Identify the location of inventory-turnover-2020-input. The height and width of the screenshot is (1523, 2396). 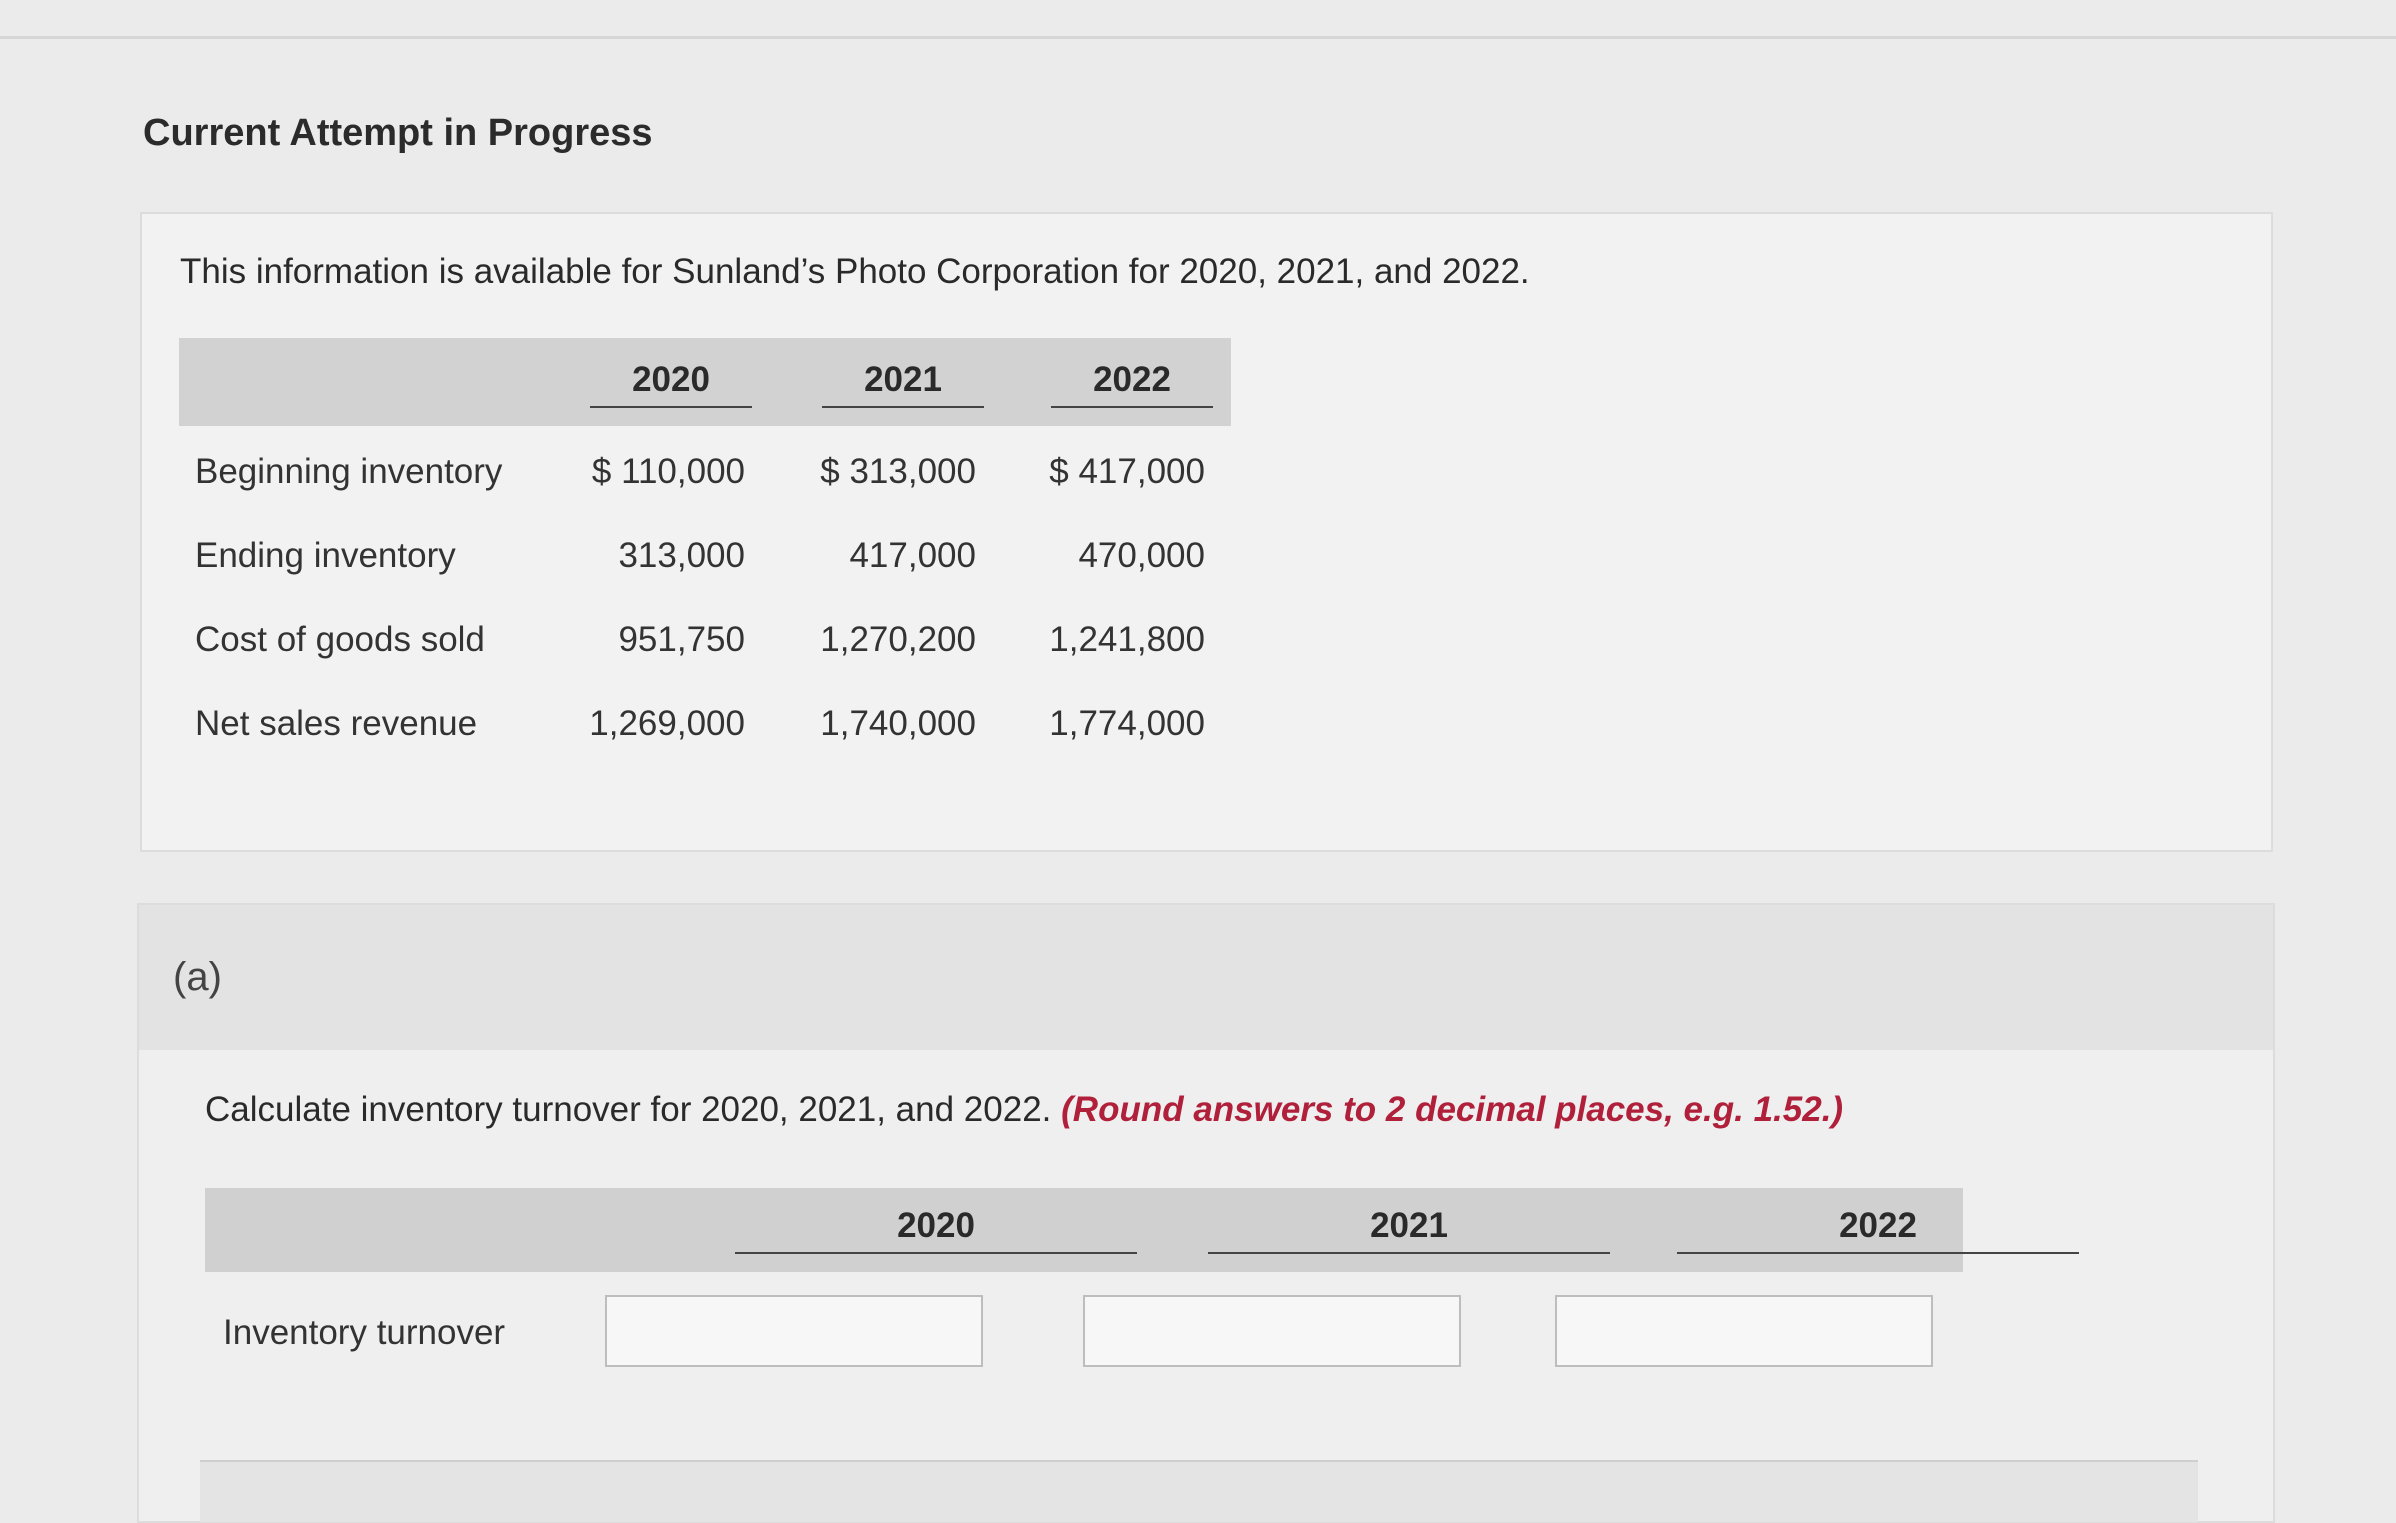
(794, 1331).